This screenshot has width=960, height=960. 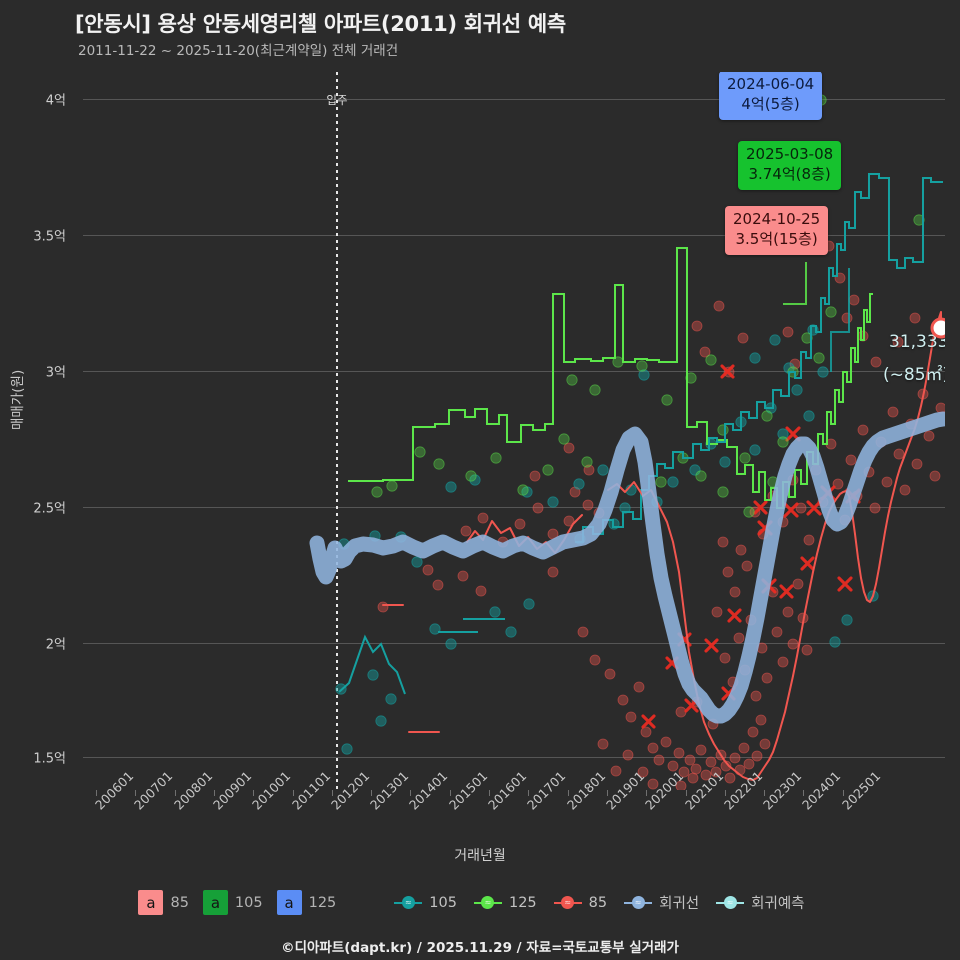 I want to click on callout-high: 2024-06-04 4억(5층), so click(x=771, y=96).